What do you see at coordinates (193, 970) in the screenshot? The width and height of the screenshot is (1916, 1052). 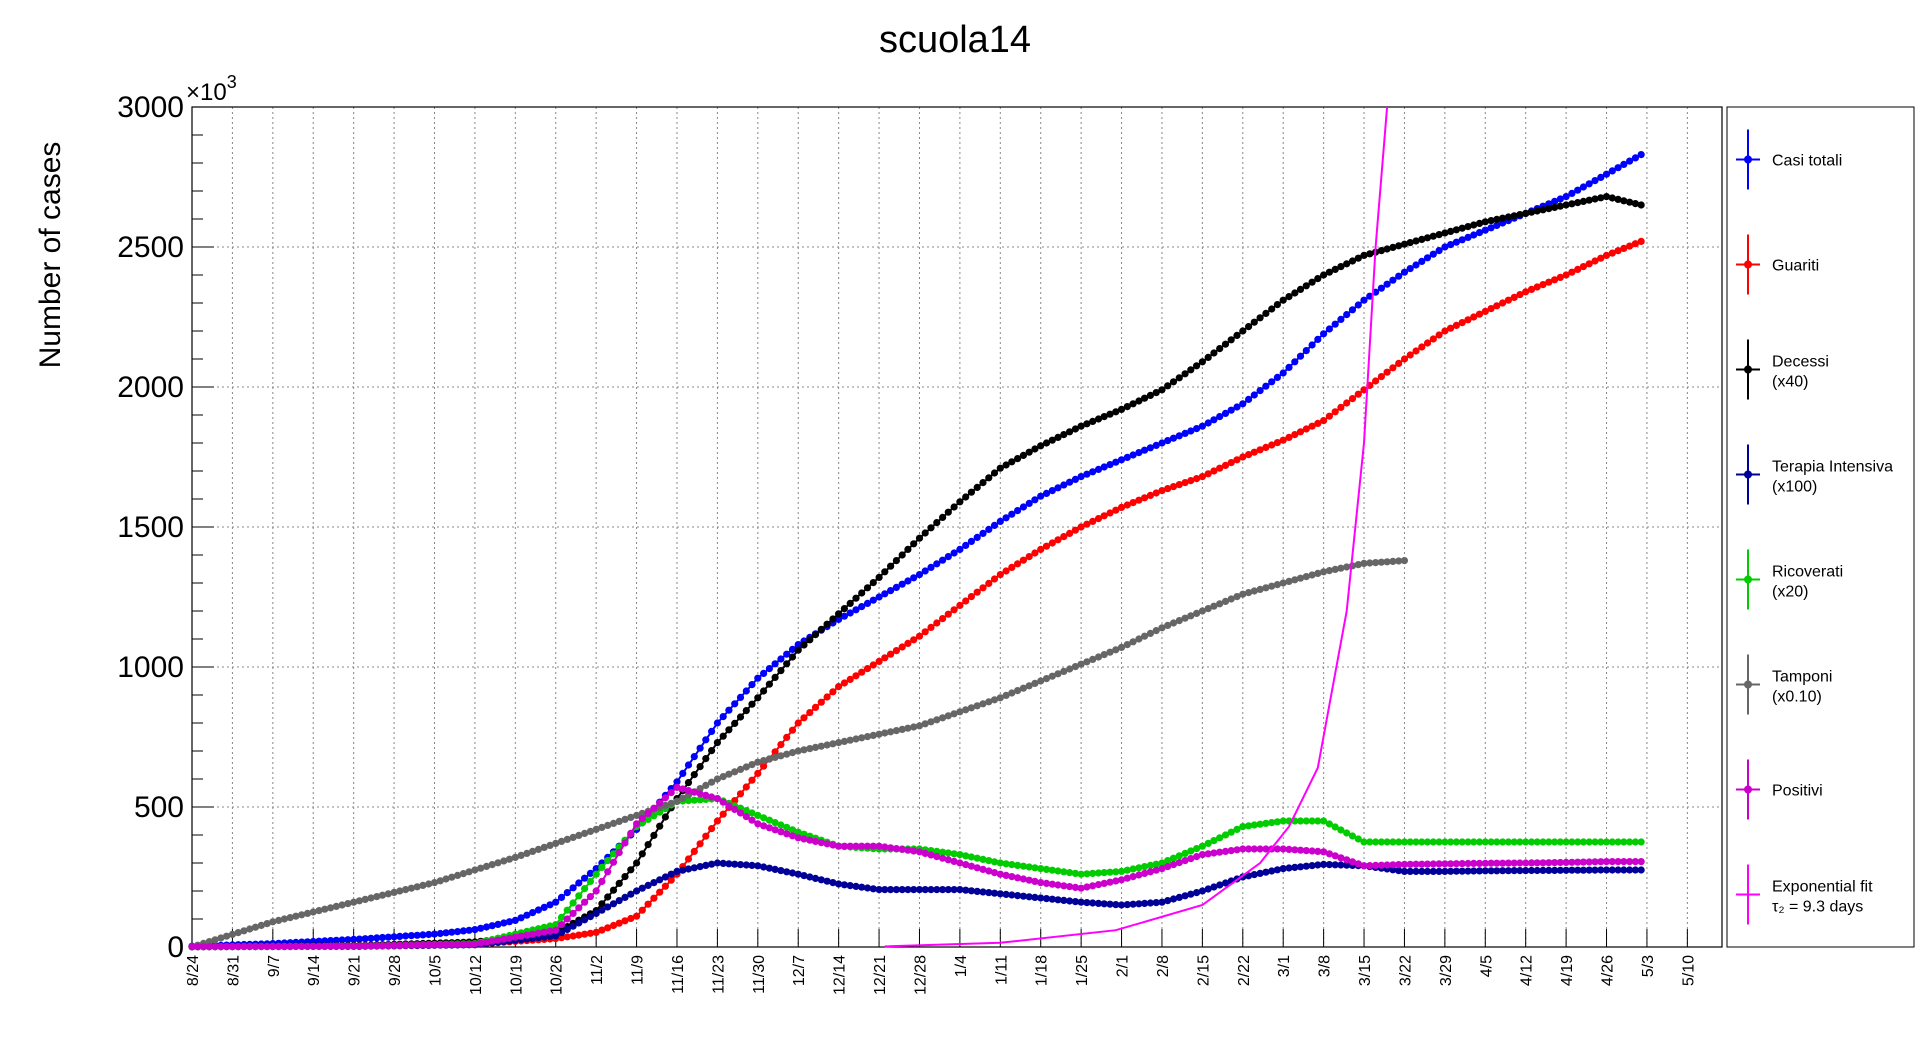 I see `x-tick-label: 8/24` at bounding box center [193, 970].